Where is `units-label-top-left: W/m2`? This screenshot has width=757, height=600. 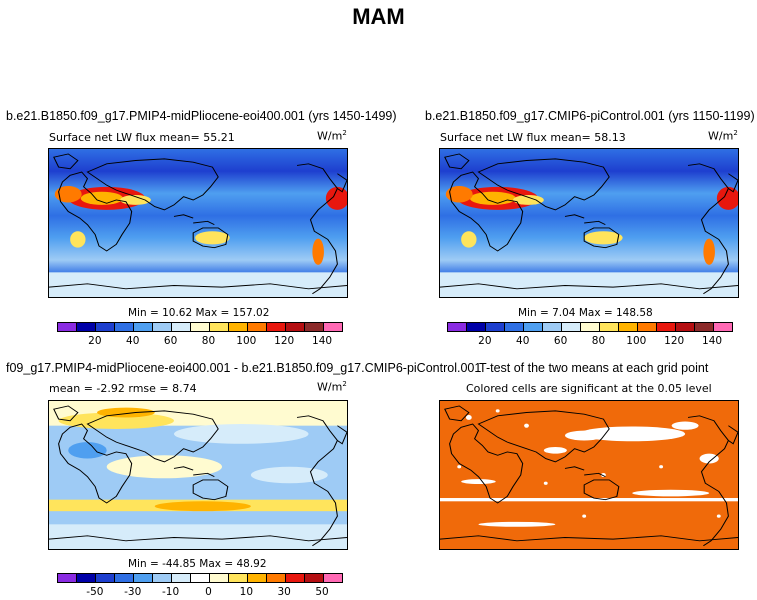
units-label-top-left: W/m2 is located at coordinates (332, 136).